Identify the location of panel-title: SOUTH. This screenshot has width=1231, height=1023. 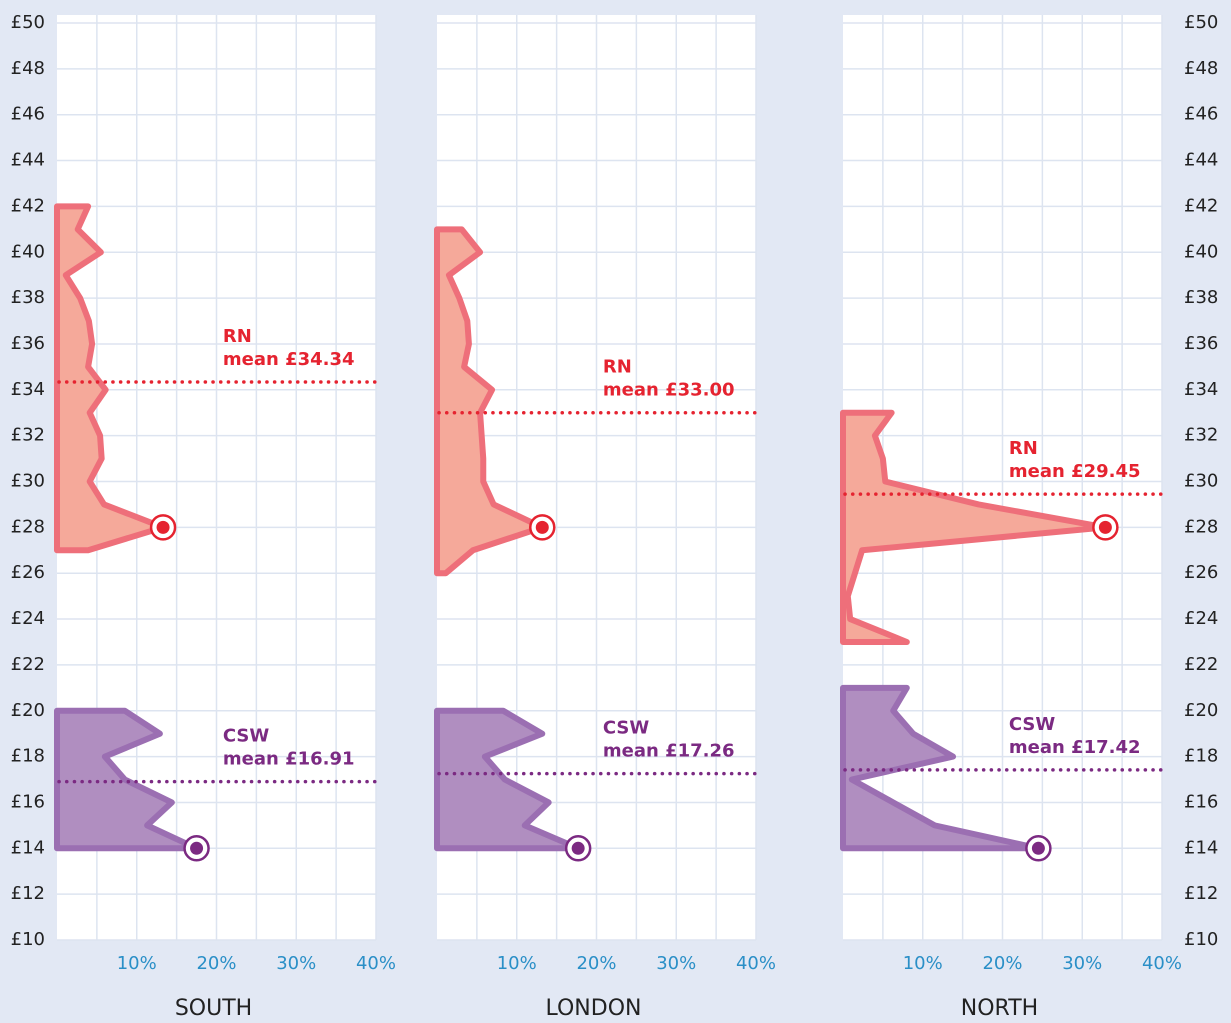
(213, 1008).